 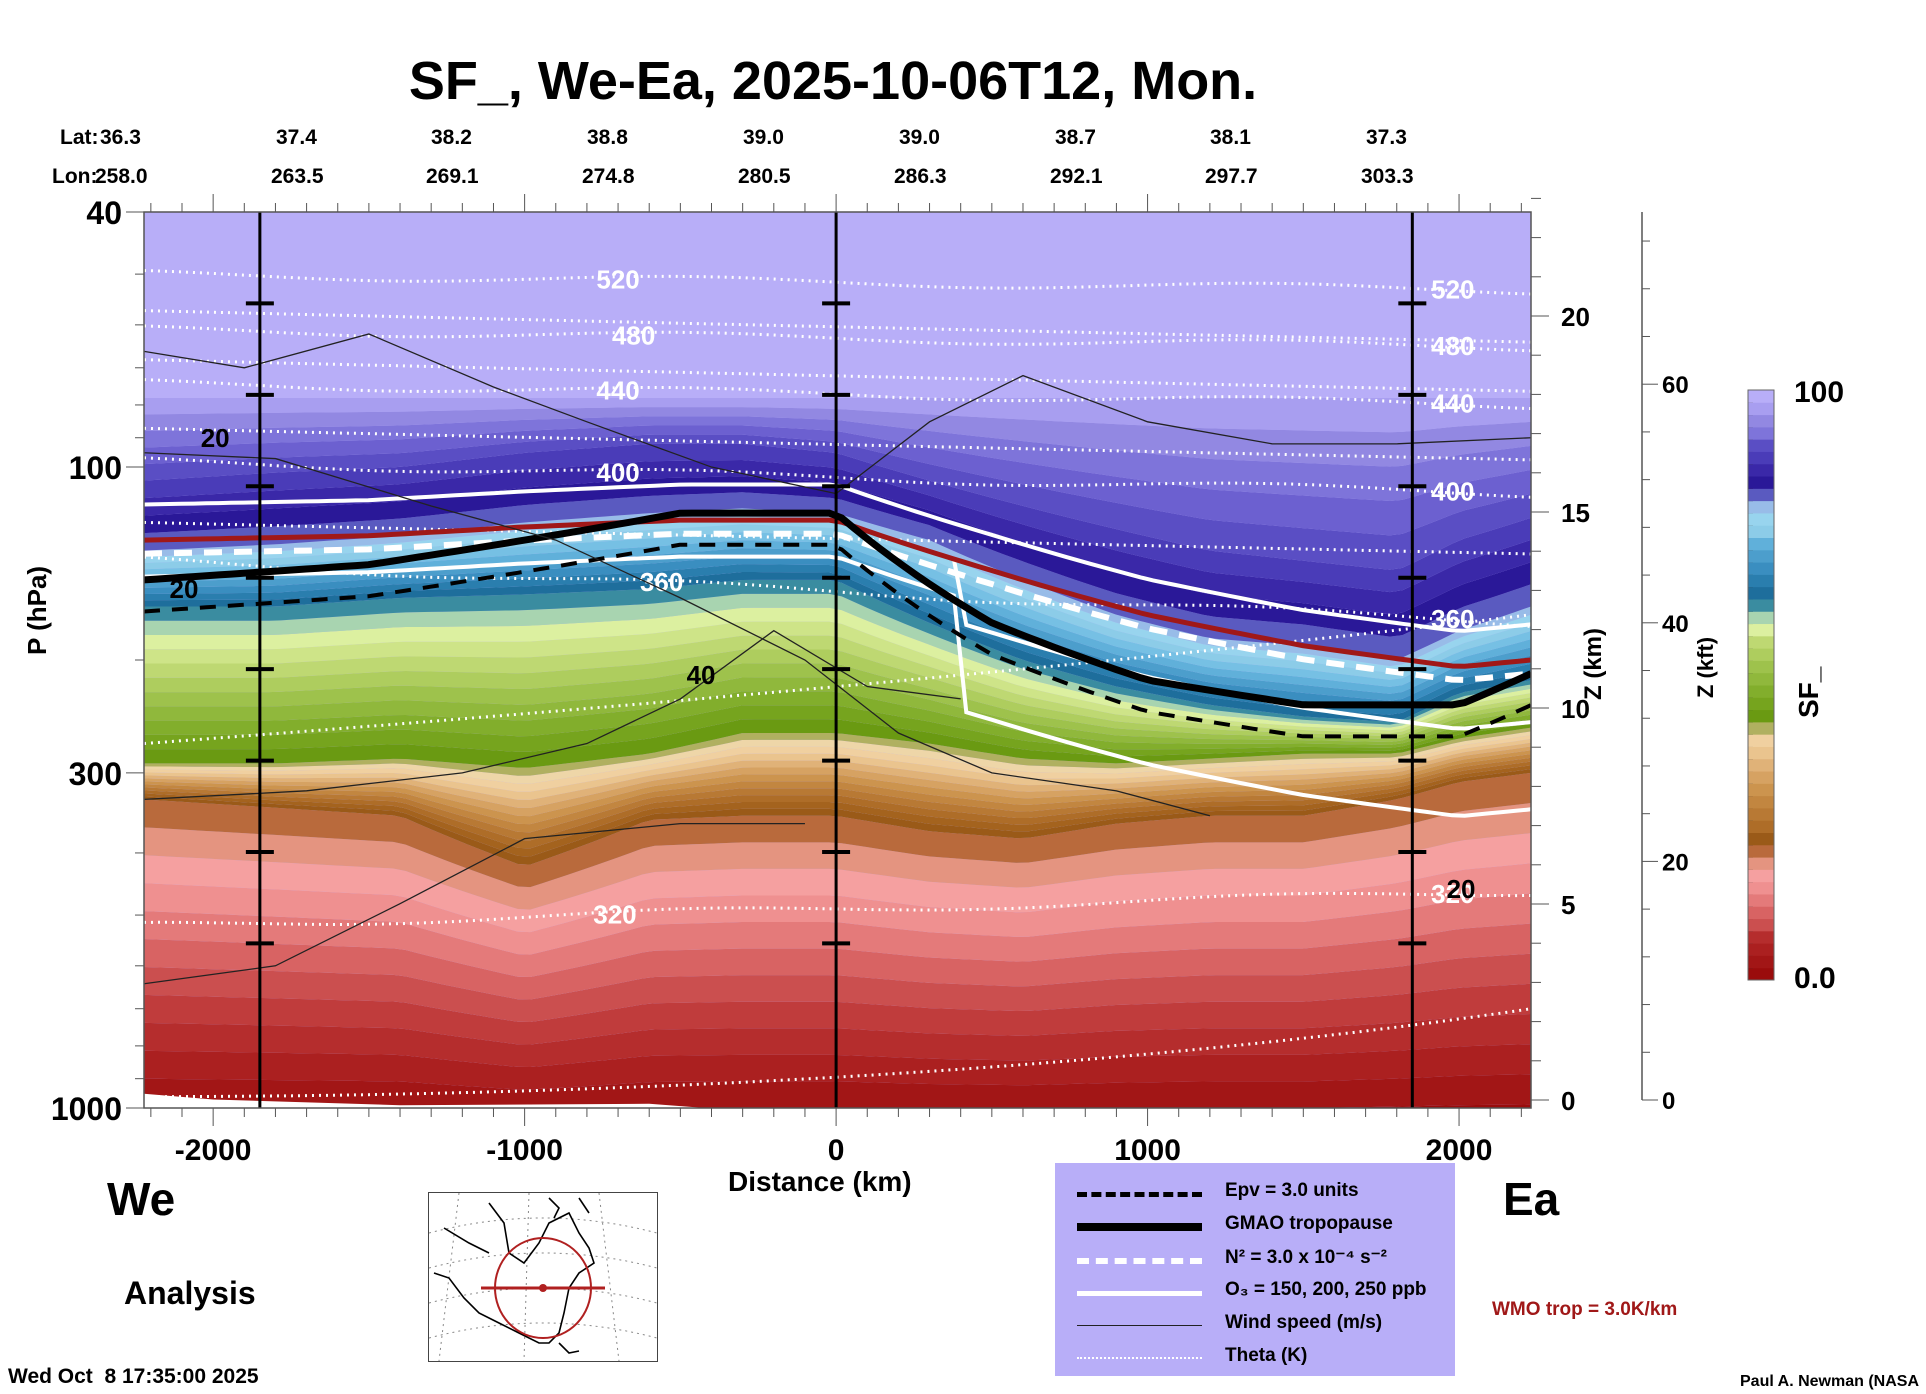 I want to click on lon-label: Lon:, so click(x=75, y=176).